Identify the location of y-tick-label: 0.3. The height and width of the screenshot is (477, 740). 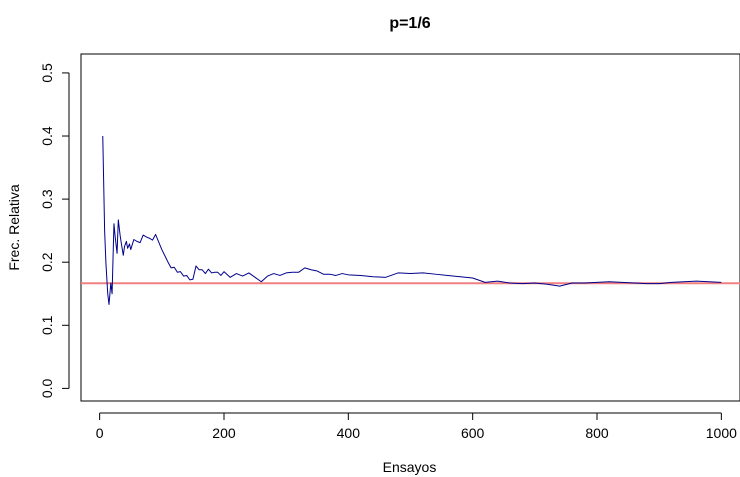
(47, 199).